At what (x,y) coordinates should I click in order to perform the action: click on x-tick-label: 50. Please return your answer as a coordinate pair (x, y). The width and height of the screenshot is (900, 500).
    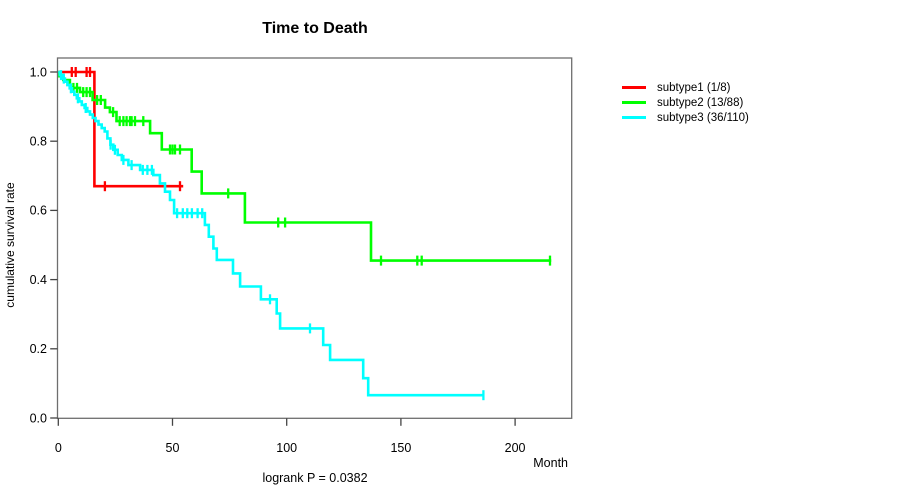
    Looking at the image, I should click on (173, 448).